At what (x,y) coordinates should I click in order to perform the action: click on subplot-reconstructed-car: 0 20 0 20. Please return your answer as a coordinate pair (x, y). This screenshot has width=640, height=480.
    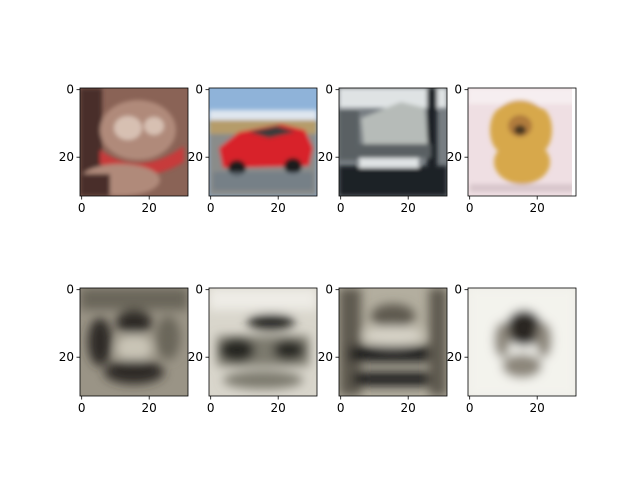
    Looking at the image, I should click on (253, 349).